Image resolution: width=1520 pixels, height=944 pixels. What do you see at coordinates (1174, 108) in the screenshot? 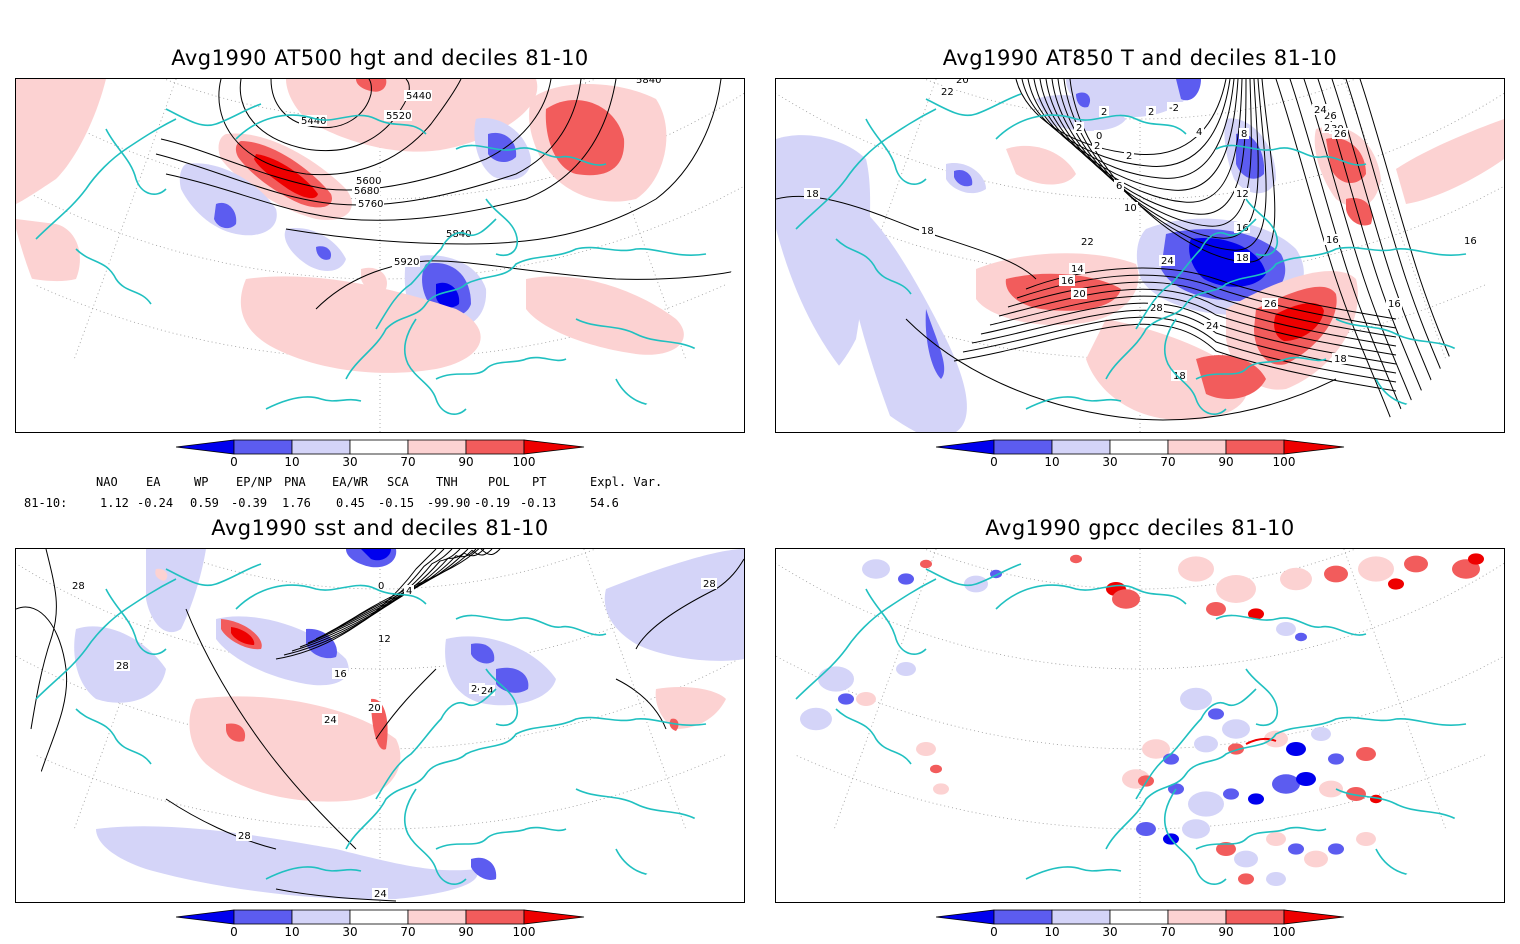
I see `contour-label: -2` at bounding box center [1174, 108].